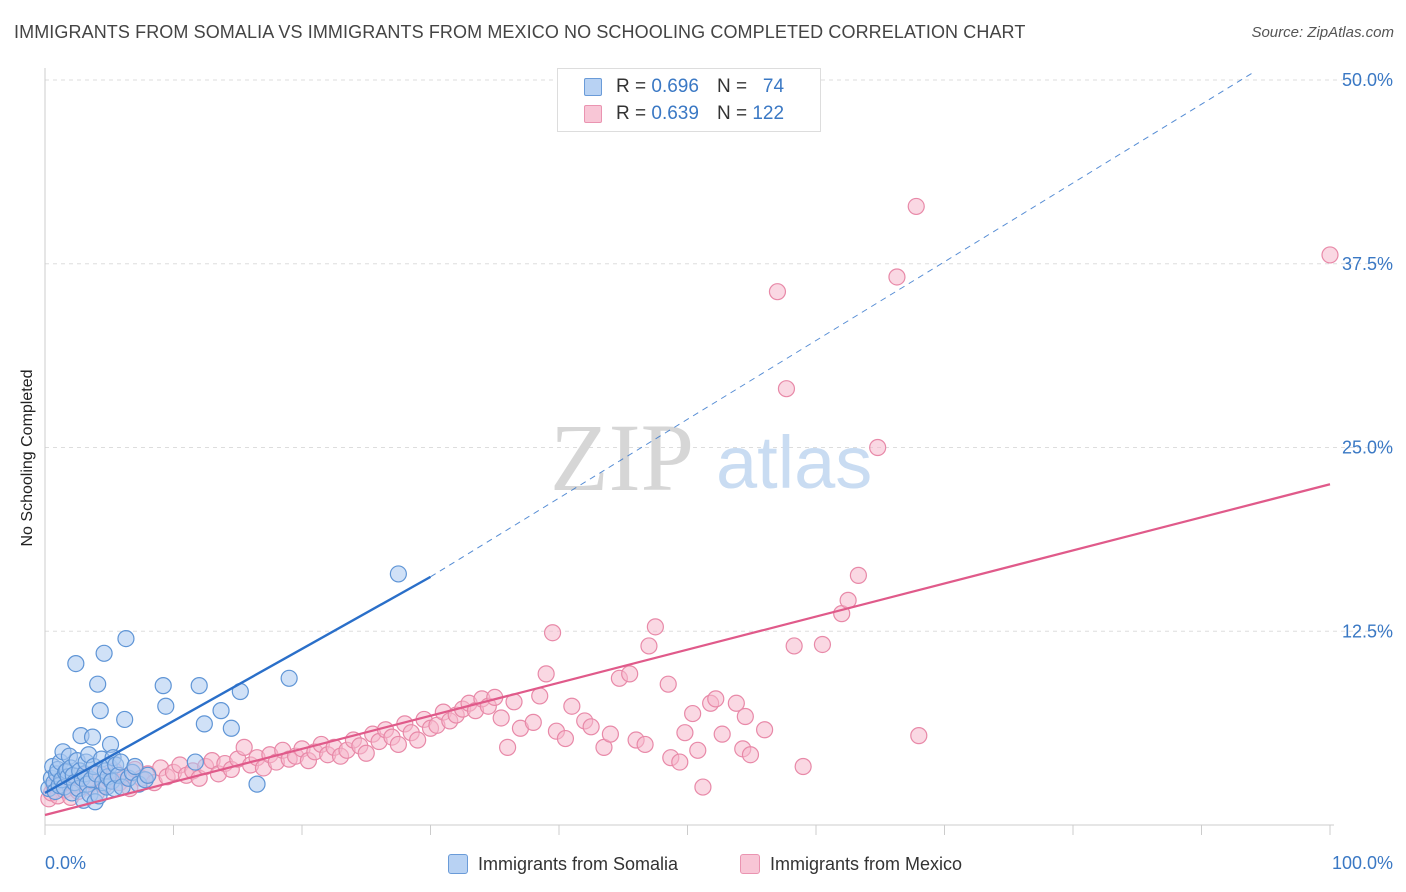 This screenshot has height=892, width=1406. I want to click on legend-n-value: 122, so click(768, 113).